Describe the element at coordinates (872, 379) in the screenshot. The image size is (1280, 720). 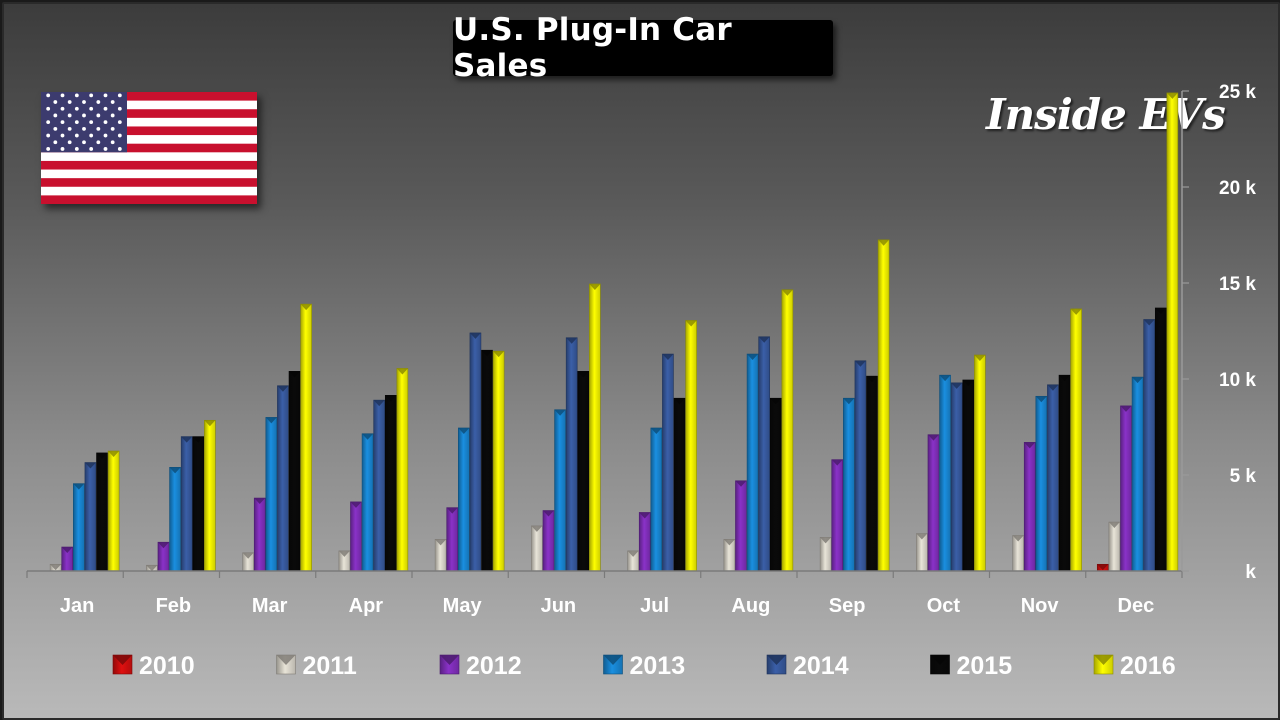
I see `bar-cap-2015-Sep` at that location.